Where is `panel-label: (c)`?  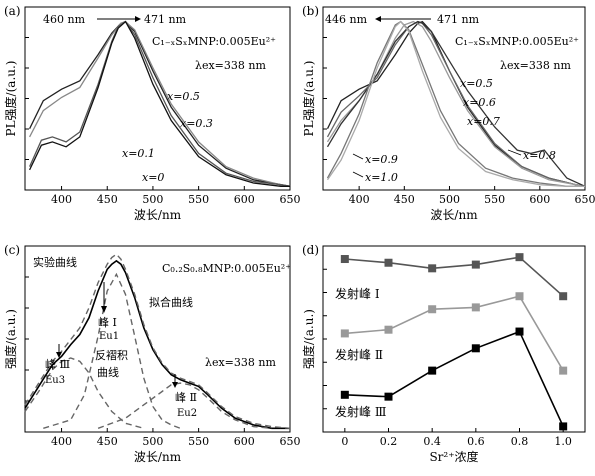
panel-label: (c) is located at coordinates (12, 250).